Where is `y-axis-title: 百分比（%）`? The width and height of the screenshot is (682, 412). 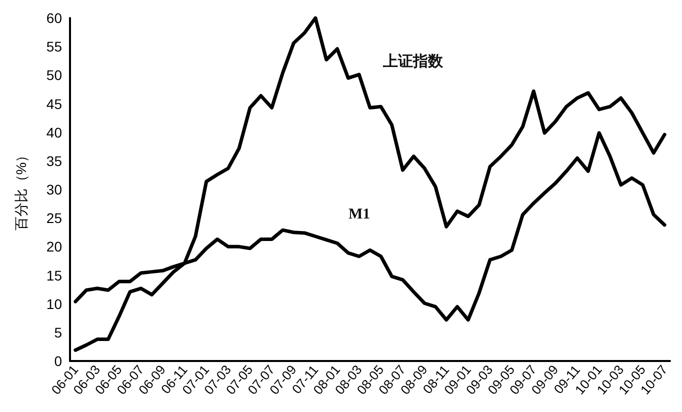 y-axis-title: 百分比（%） is located at coordinates (21, 189).